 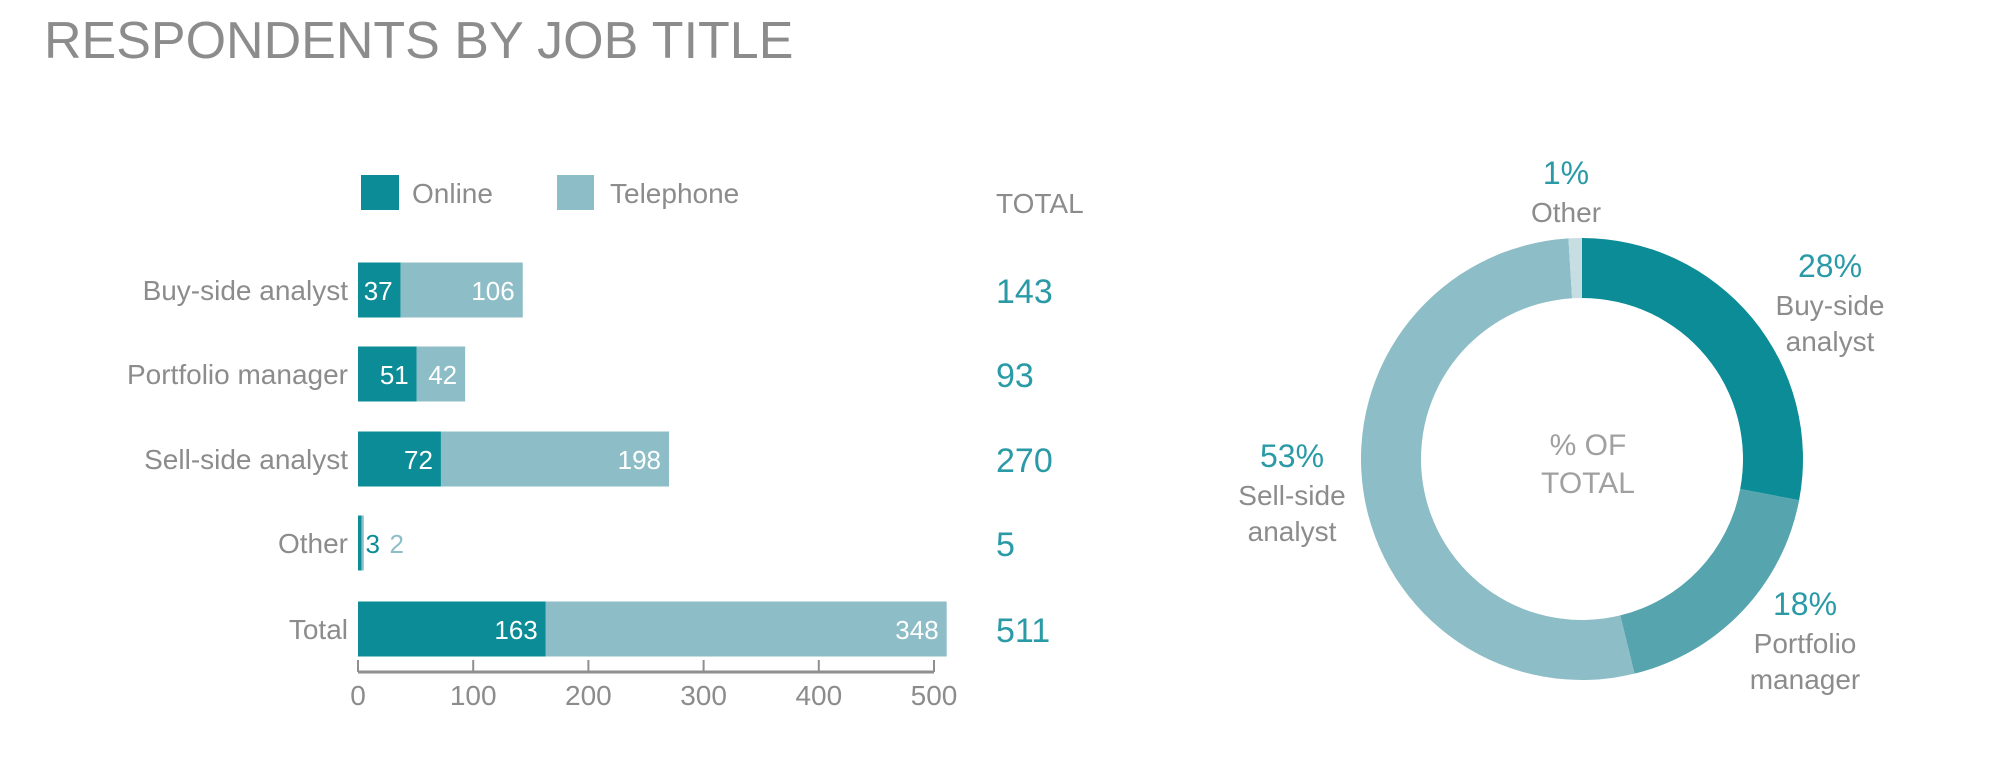 I want to click on slice-percent: 1%, so click(x=1566, y=173).